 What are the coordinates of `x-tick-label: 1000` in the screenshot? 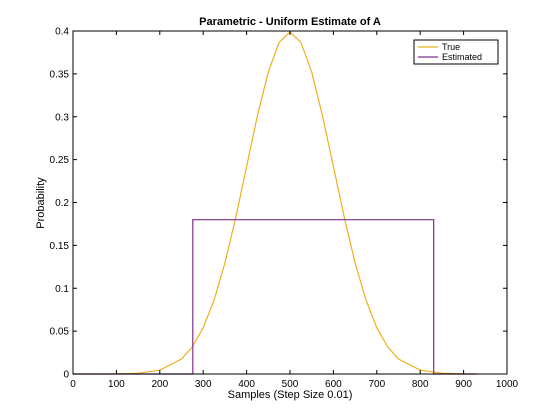 It's located at (507, 384).